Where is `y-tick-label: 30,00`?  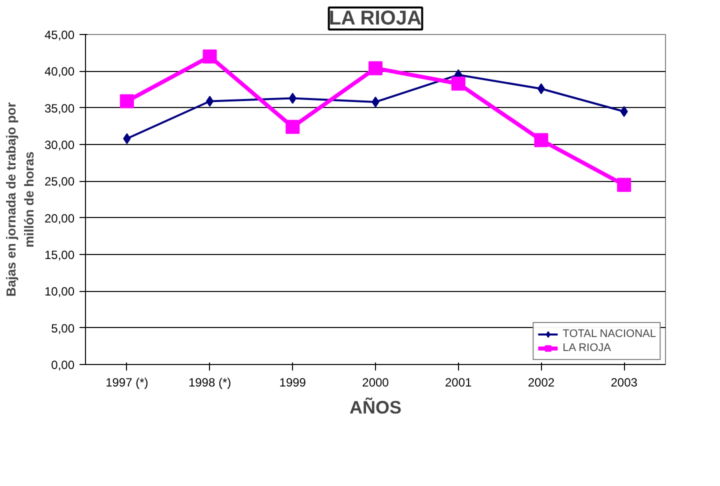
y-tick-label: 30,00 is located at coordinates (59, 145).